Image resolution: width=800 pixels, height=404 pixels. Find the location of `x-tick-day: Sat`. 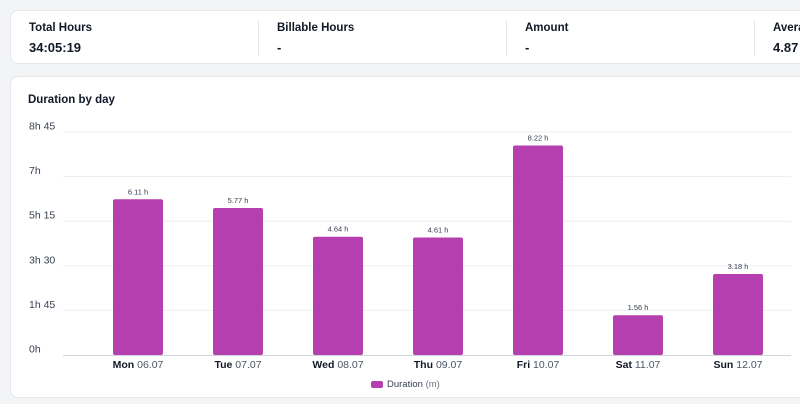

x-tick-day: Sat is located at coordinates (625, 365).